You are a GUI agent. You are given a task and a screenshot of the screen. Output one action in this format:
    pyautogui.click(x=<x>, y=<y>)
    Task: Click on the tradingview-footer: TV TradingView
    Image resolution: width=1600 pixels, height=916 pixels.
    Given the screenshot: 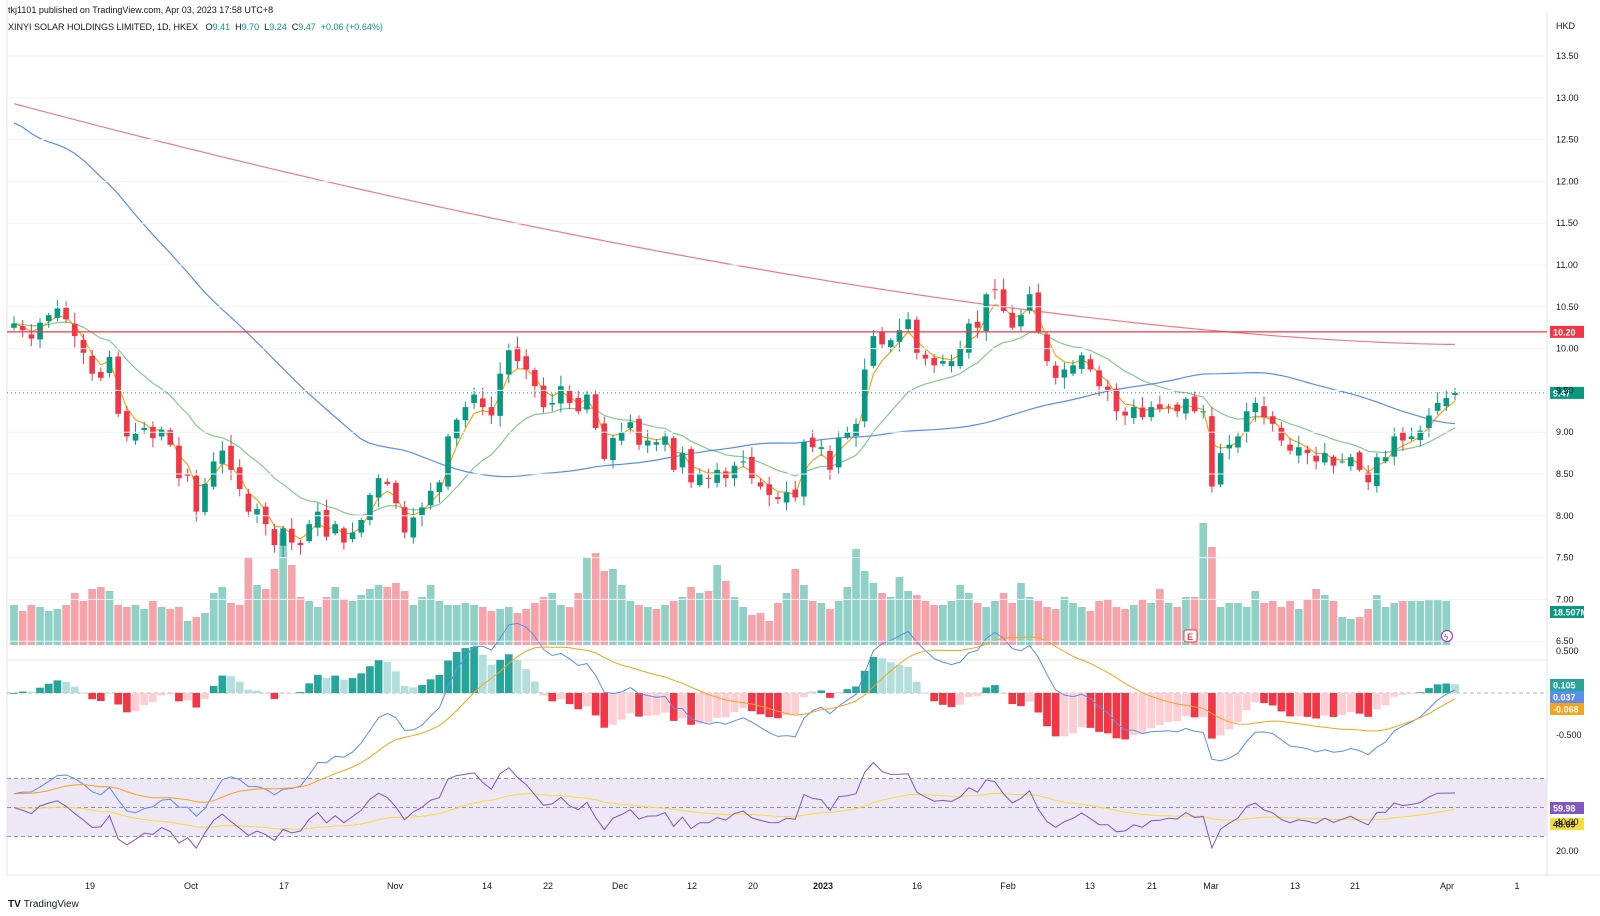 What is the action you would take?
    pyautogui.click(x=43, y=904)
    